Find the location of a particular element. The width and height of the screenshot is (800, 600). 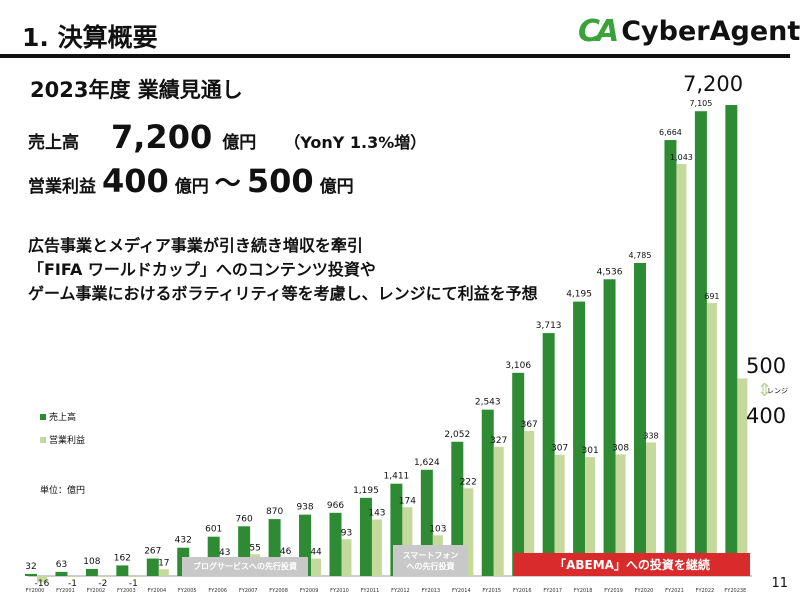

x-tick-label: FY2014 is located at coordinates (461, 591).